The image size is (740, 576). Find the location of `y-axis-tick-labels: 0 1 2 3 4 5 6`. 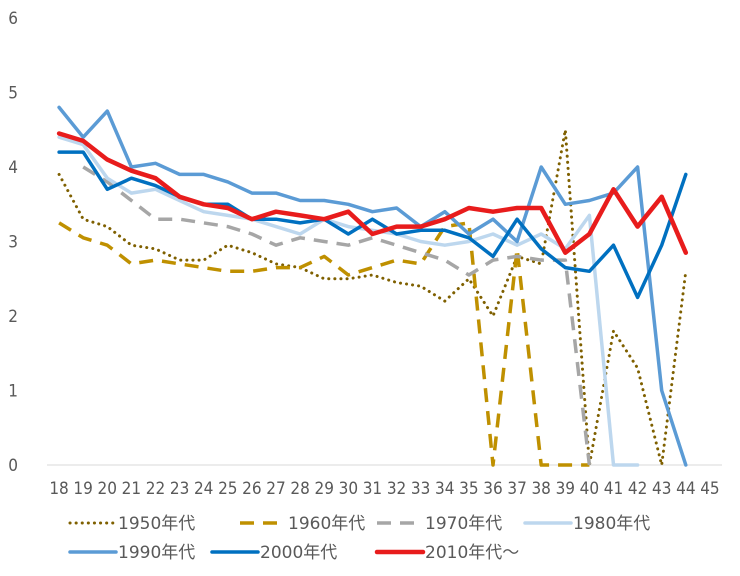

y-axis-tick-labels: 0 1 2 3 4 5 6 is located at coordinates (13, 242).